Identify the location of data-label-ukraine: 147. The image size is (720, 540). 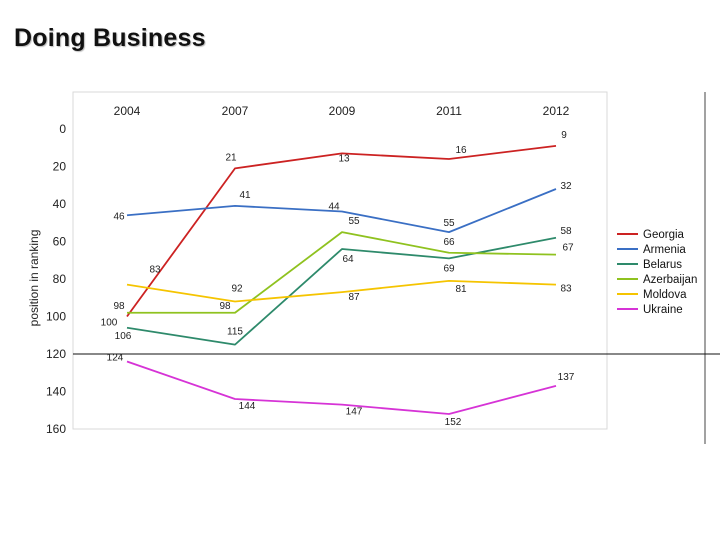
(354, 412).